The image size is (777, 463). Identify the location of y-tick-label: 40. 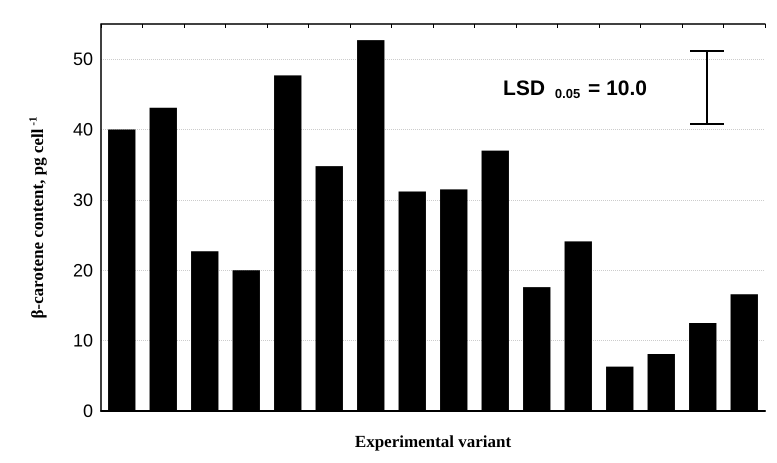
(82, 130).